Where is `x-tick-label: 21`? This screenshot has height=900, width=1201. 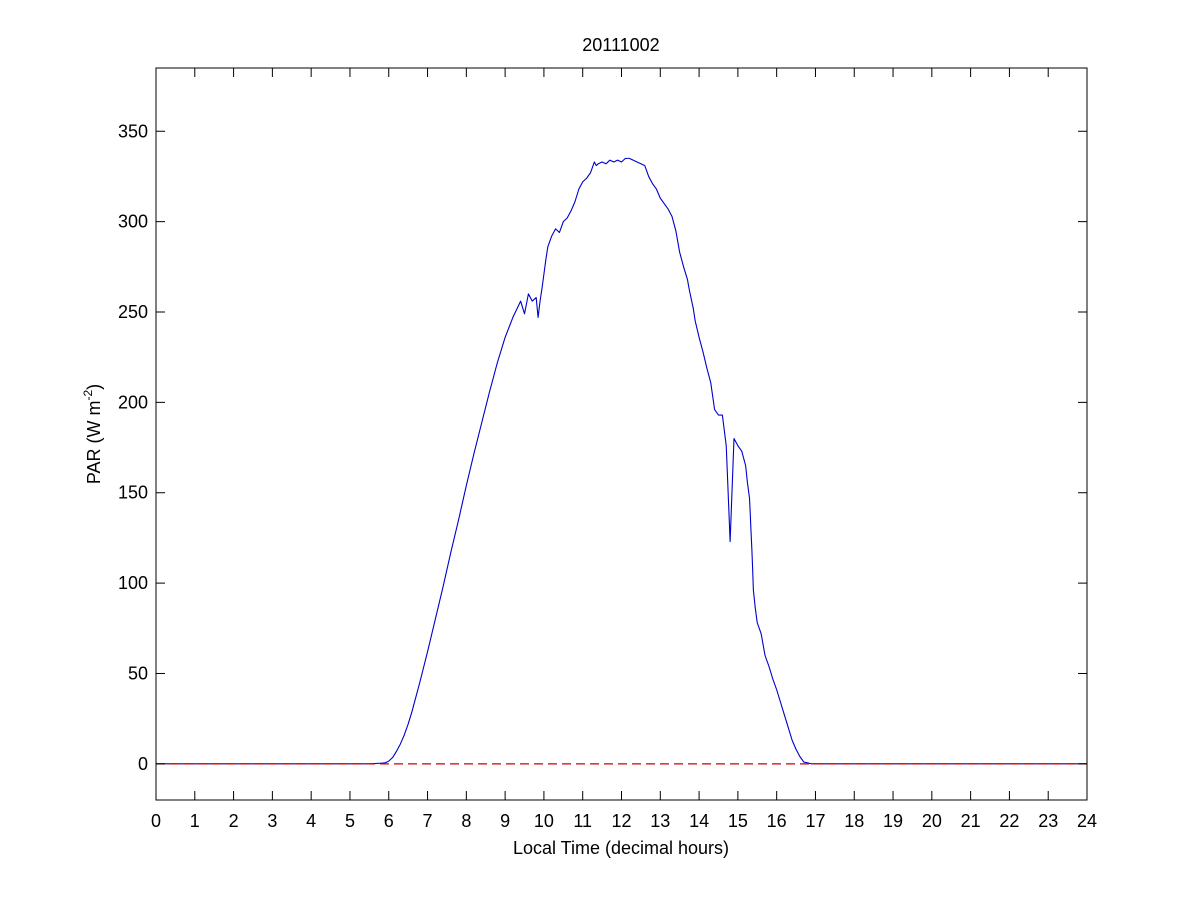 x-tick-label: 21 is located at coordinates (971, 821).